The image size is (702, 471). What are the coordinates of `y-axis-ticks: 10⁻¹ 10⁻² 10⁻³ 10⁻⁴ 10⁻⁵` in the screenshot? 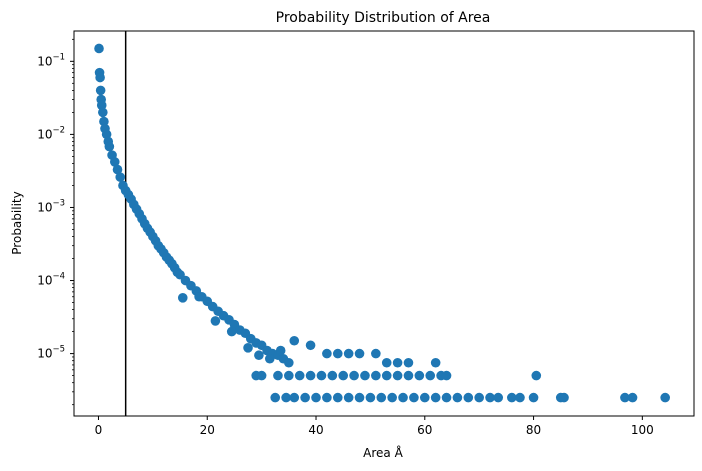 It's located at (55, 222).